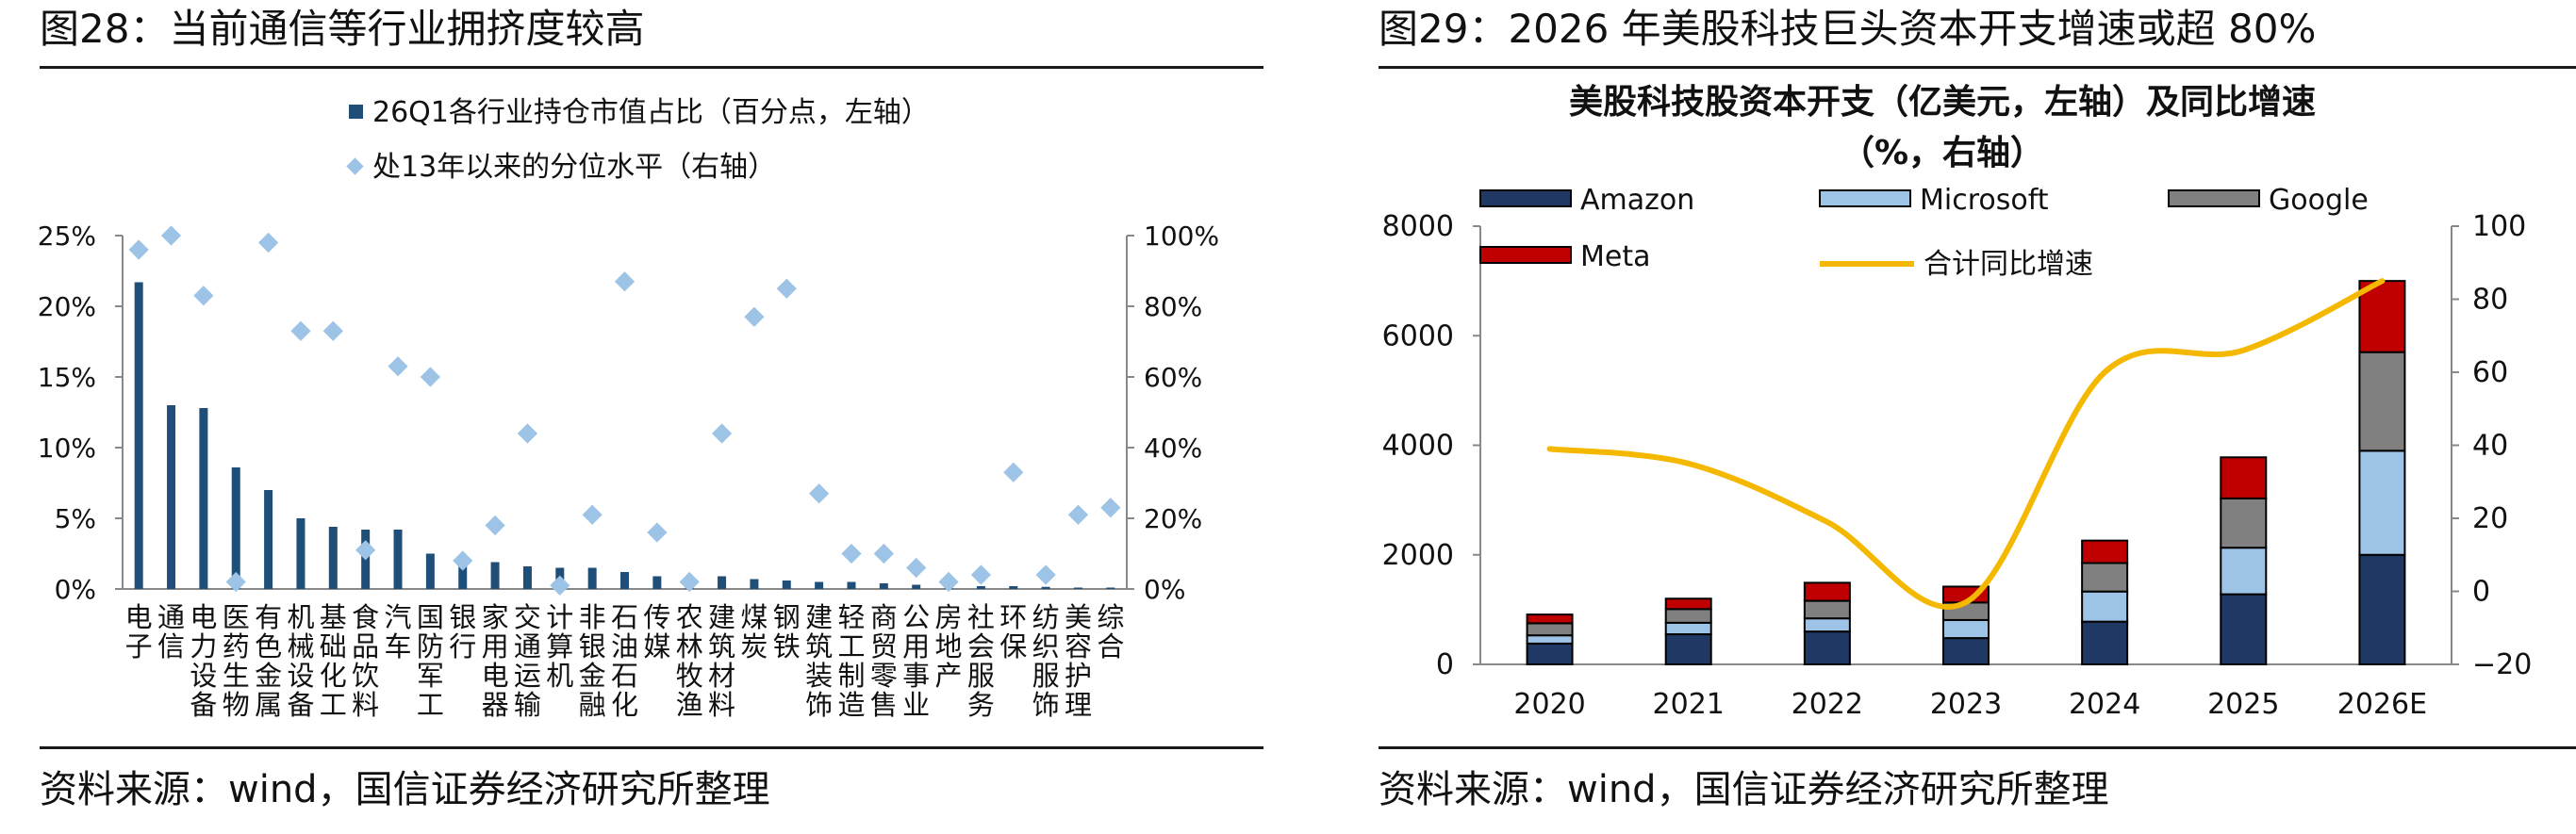  I want to click on x-tick-label: 家用电器, so click(495, 661).